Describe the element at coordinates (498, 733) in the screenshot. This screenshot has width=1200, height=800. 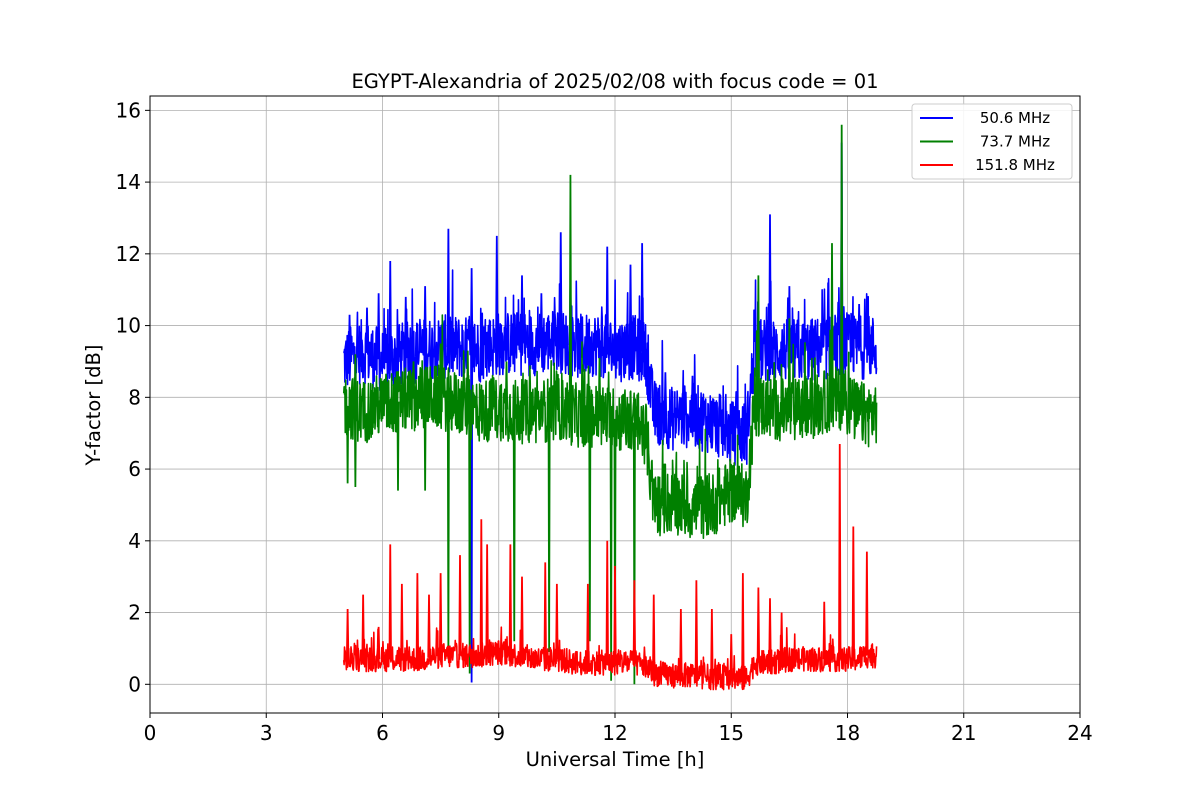
I see `x-tick-label: 9` at that location.